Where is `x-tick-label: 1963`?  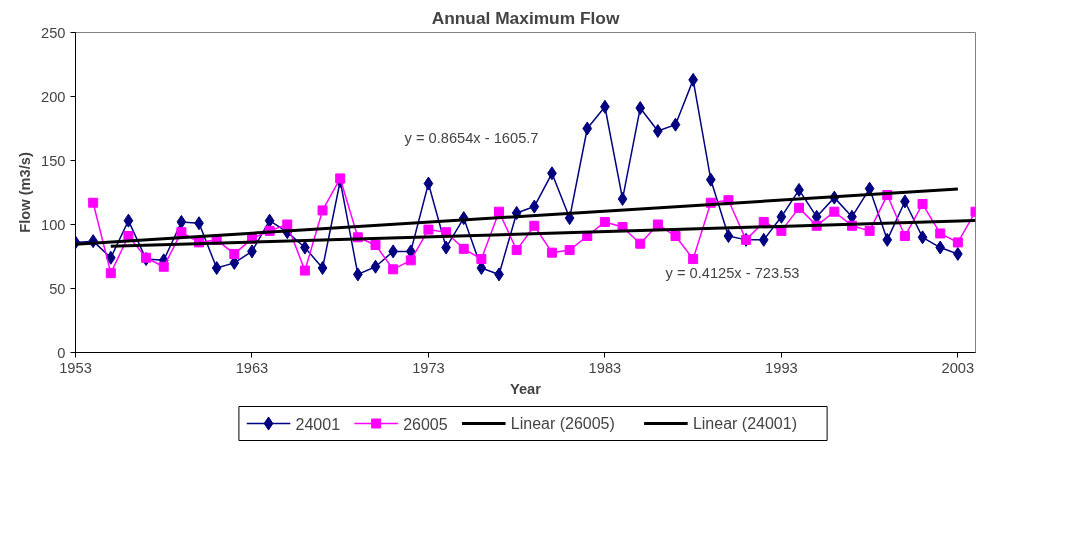 x-tick-label: 1963 is located at coordinates (252, 367).